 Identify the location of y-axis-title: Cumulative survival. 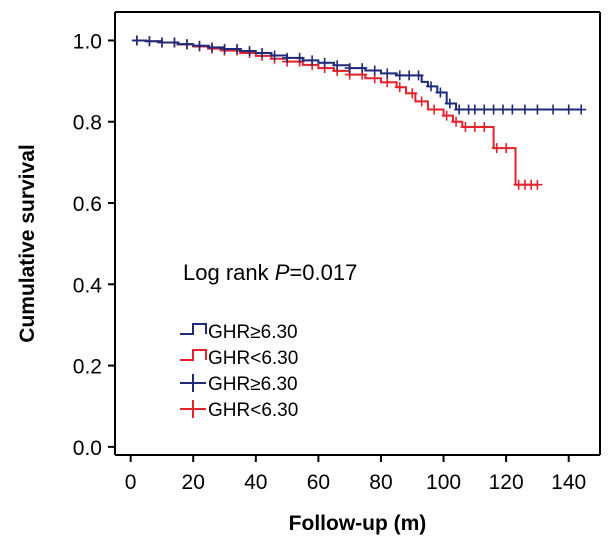
(27, 243).